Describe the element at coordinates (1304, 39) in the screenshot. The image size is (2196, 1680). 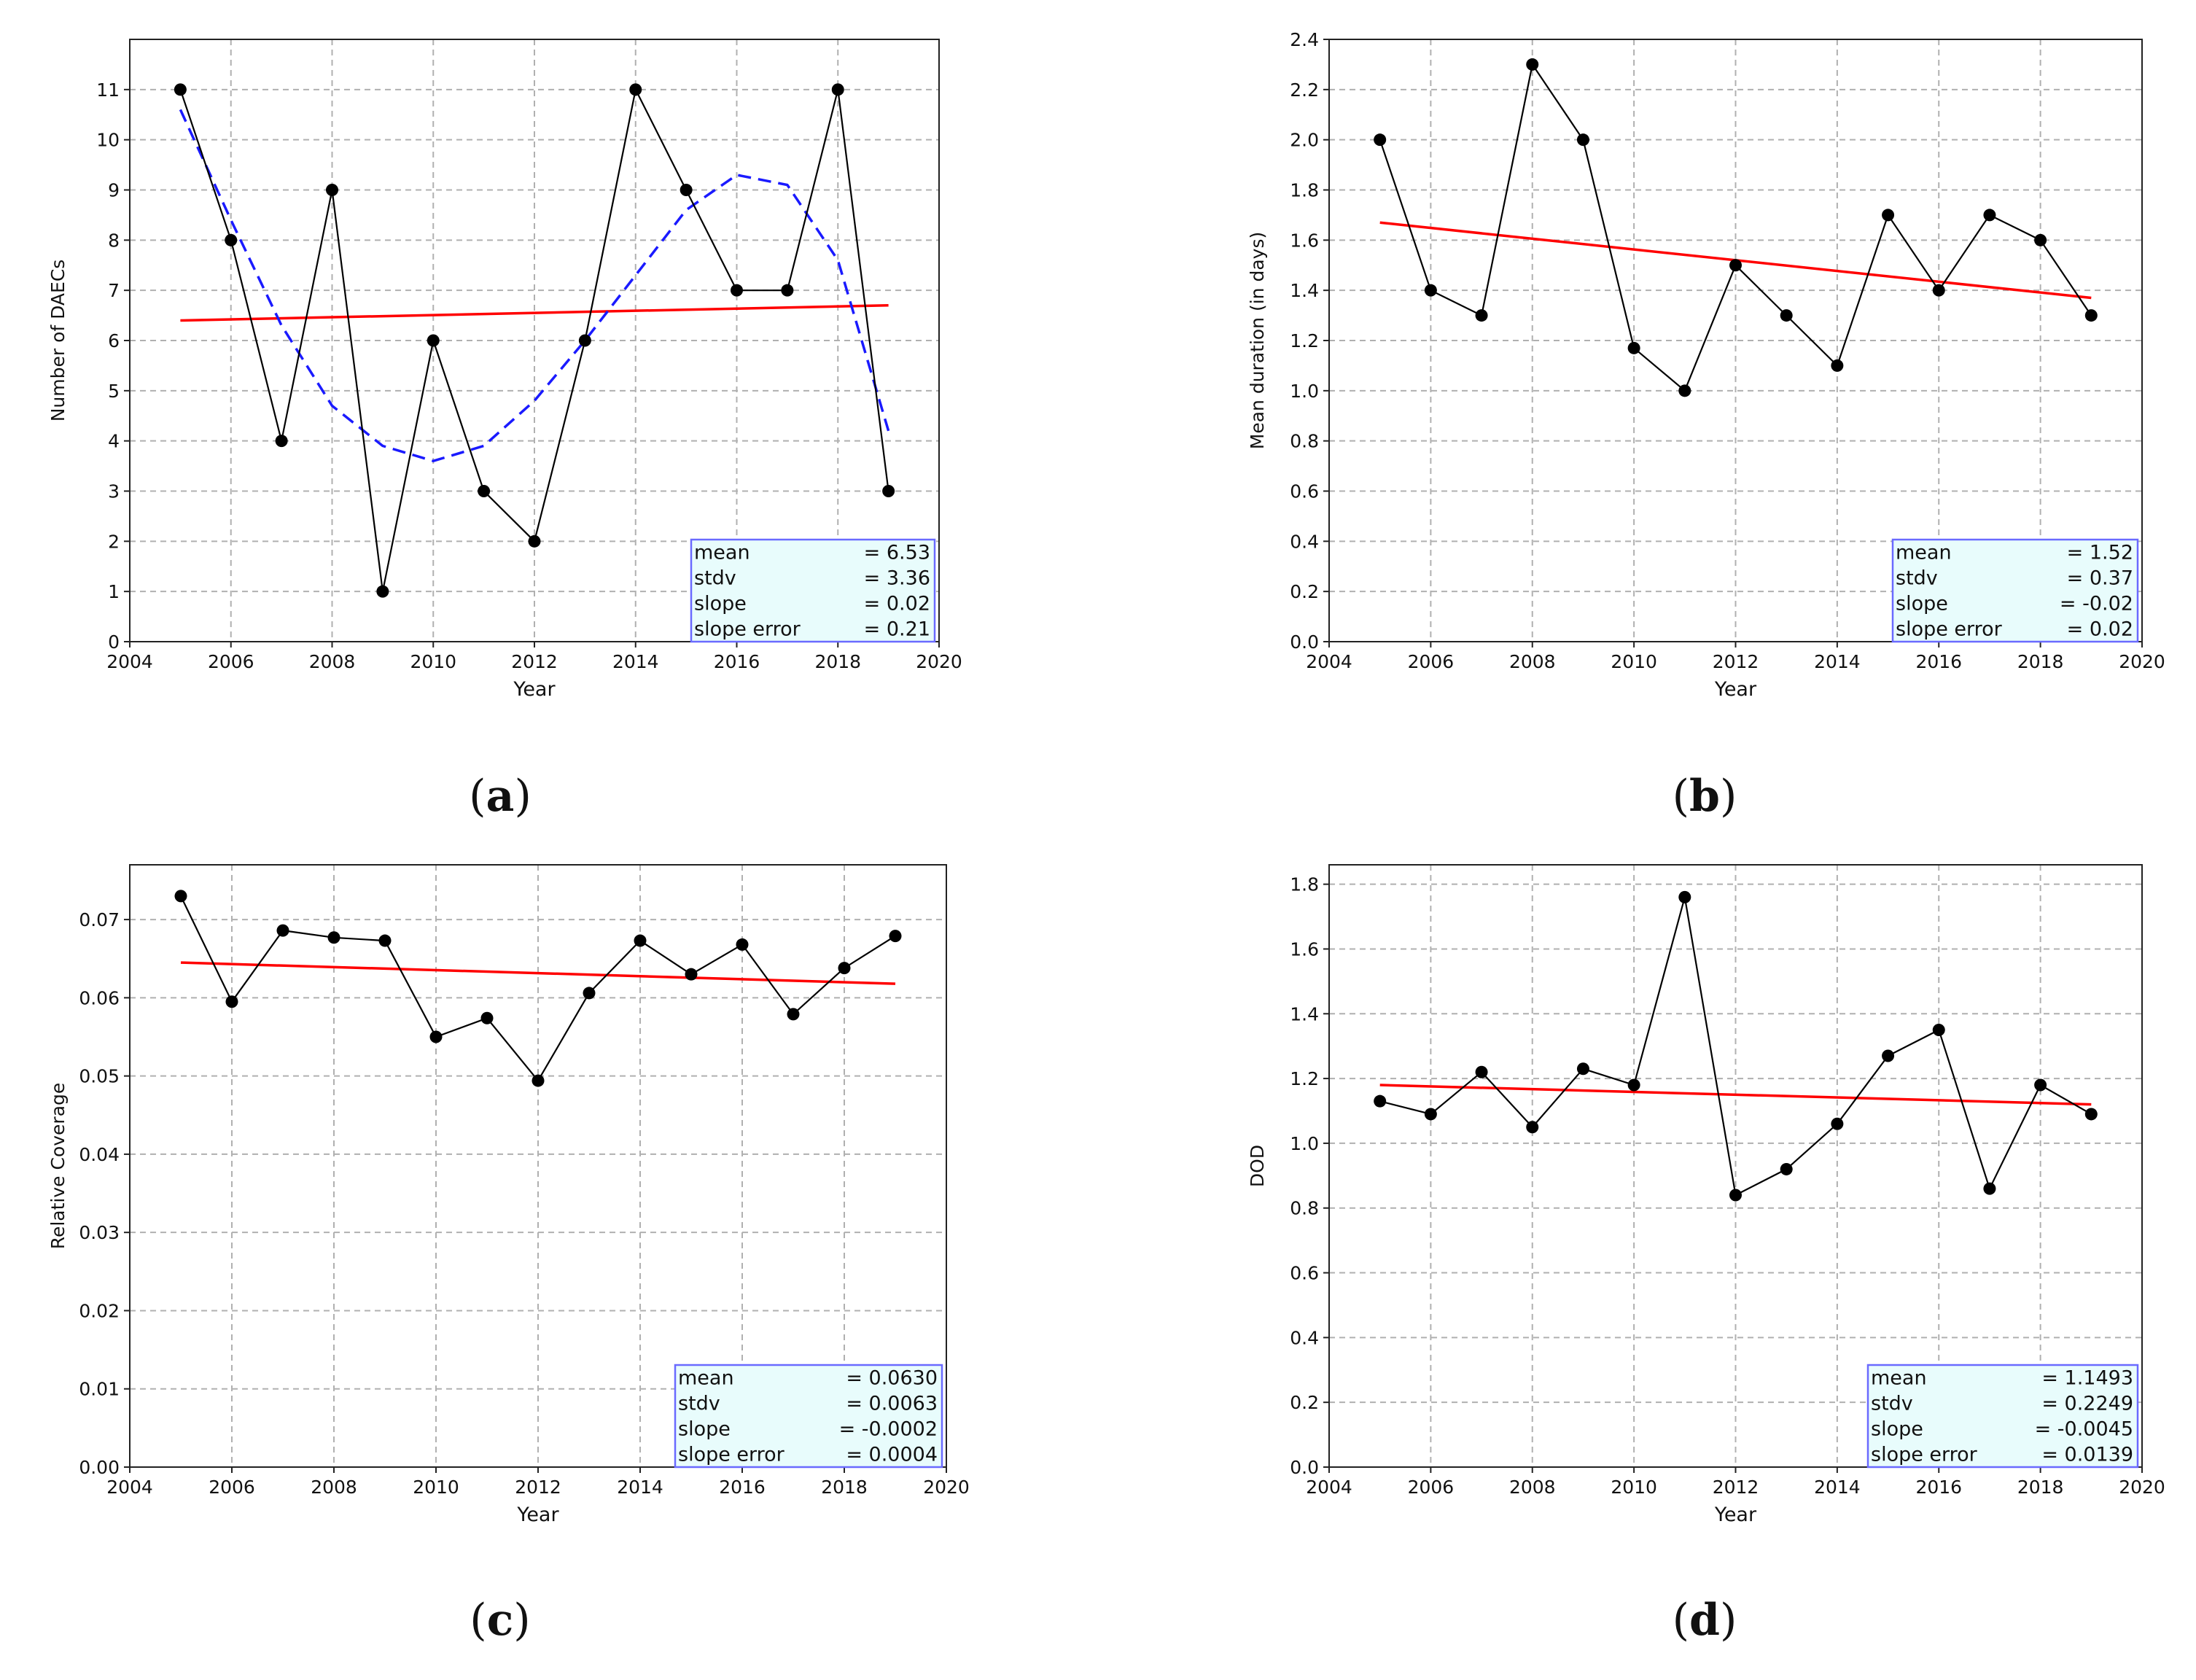
I see `y-tick-label: 2.4` at that location.